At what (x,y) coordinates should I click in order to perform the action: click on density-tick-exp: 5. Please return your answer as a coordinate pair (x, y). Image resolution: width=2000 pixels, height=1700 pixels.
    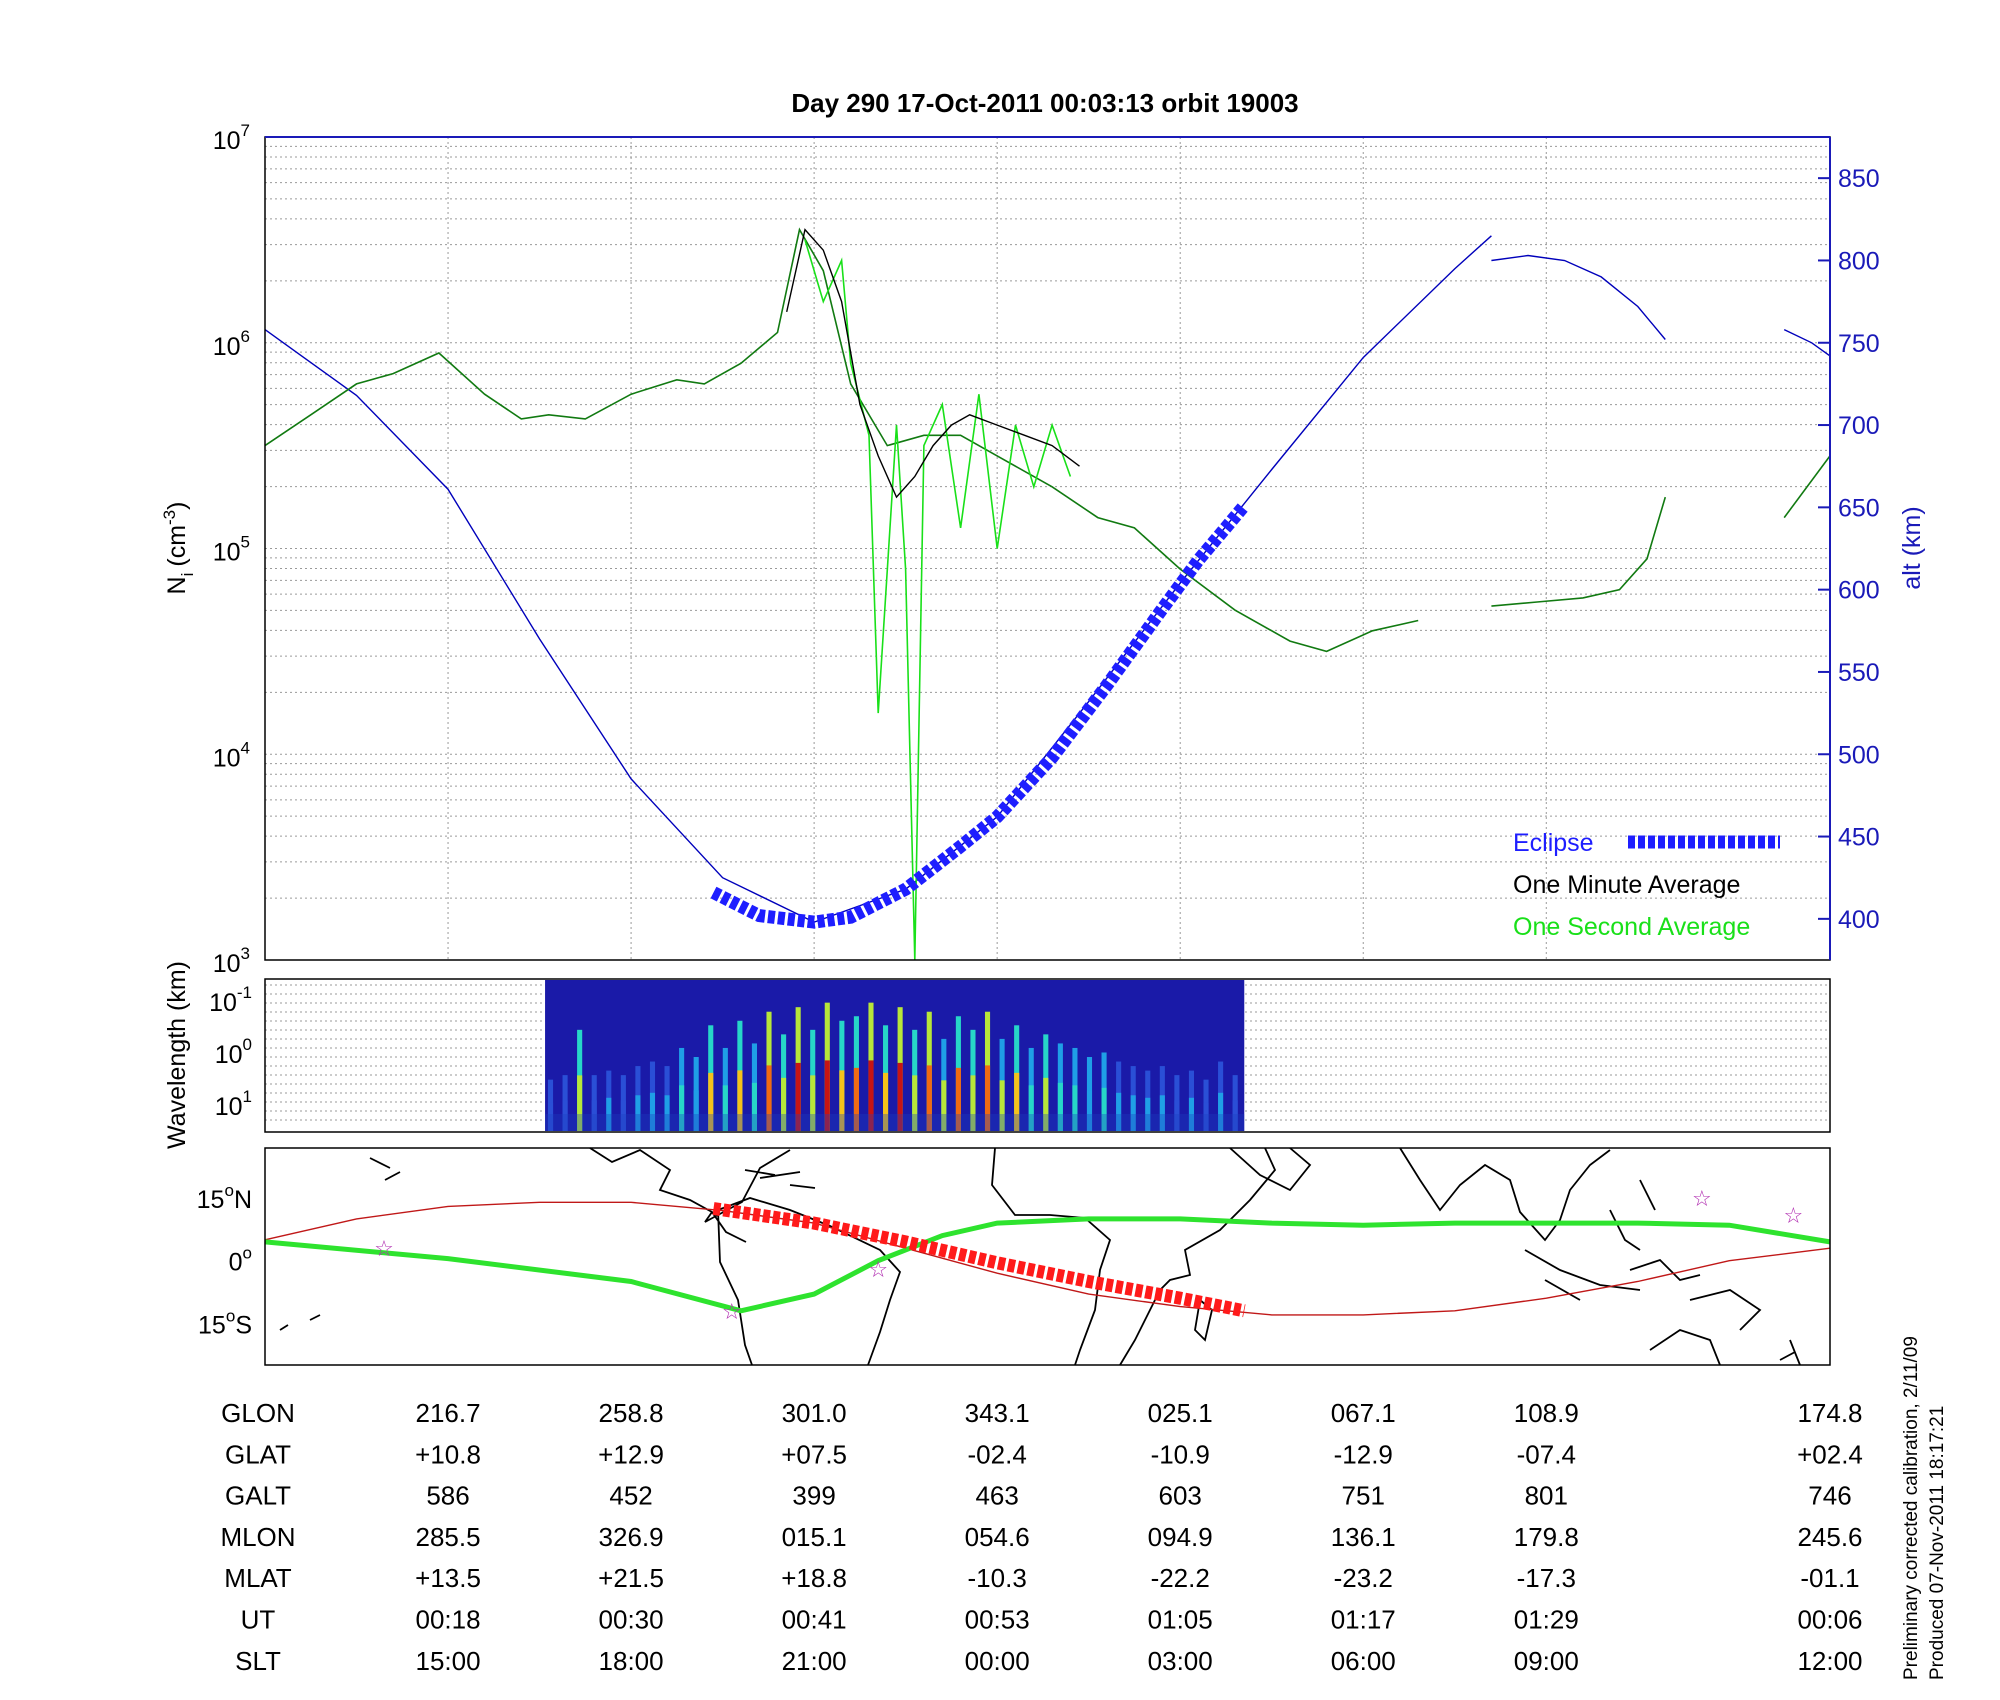
    Looking at the image, I should click on (245, 542).